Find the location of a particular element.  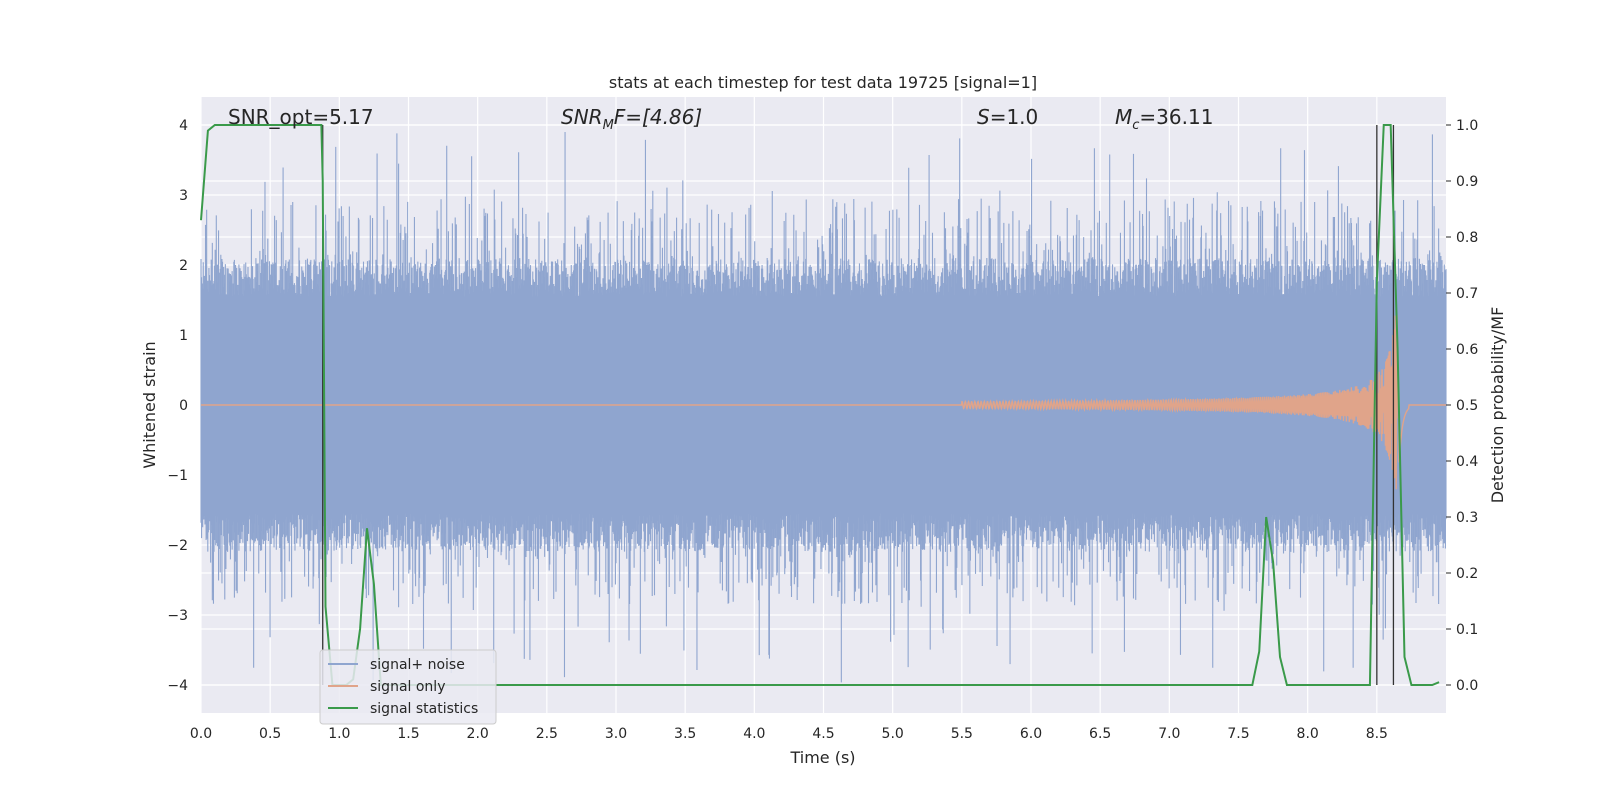

y-right-tick-label: 0.3 is located at coordinates (1467, 518).